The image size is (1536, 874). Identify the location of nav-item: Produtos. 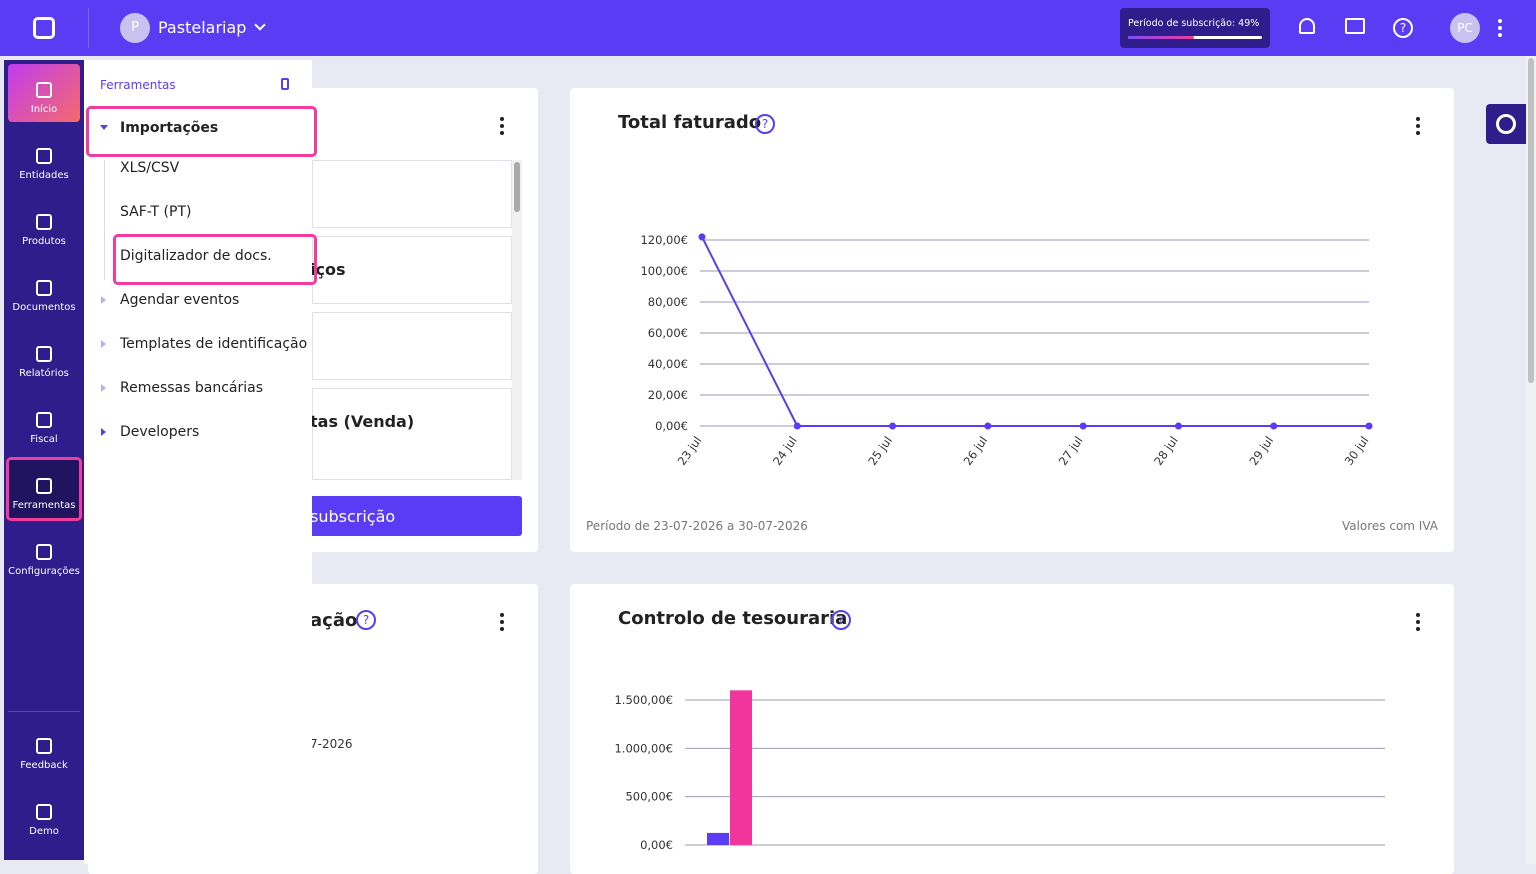
(44, 230).